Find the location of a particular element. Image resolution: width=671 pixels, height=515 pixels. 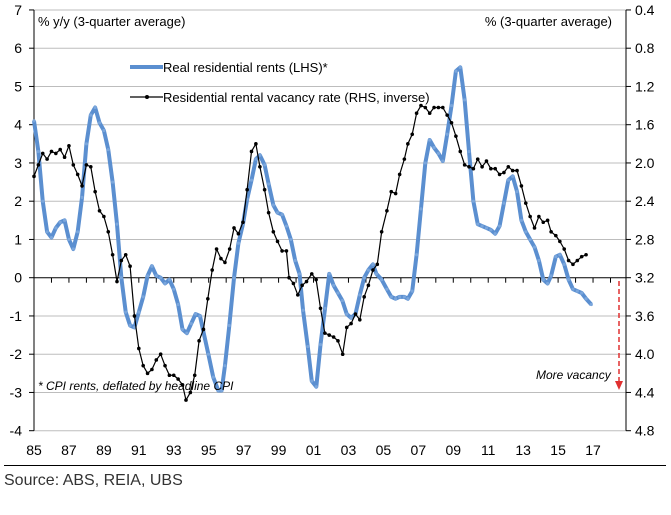

left-tick-label: 1 is located at coordinates (18, 239).